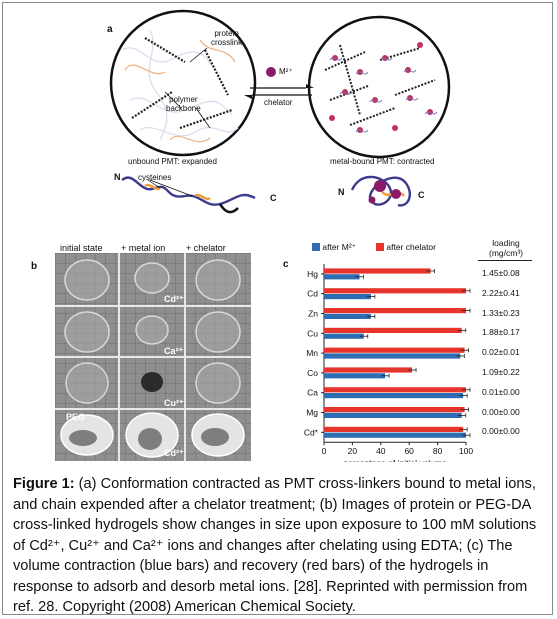  Describe the element at coordinates (155, 177) in the screenshot. I see `cysteines-label: cysteines` at that location.